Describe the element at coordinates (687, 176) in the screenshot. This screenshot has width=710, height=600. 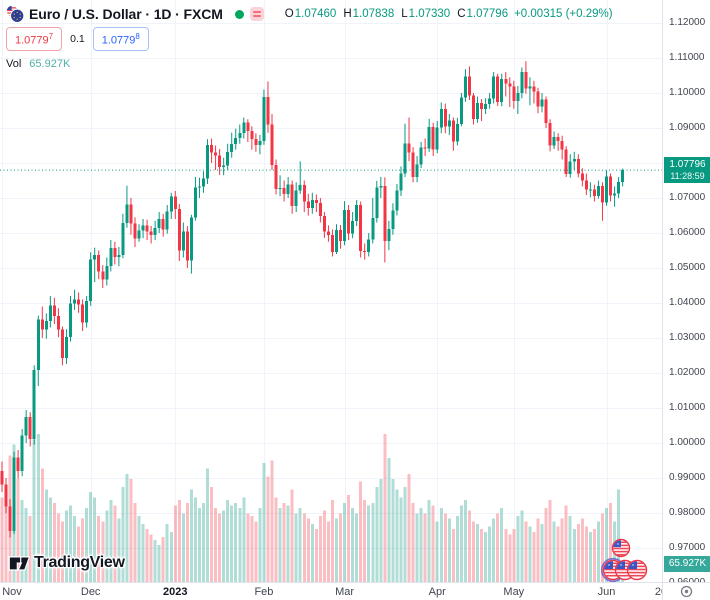
I see `bar-countdown: 11:28:59` at that location.